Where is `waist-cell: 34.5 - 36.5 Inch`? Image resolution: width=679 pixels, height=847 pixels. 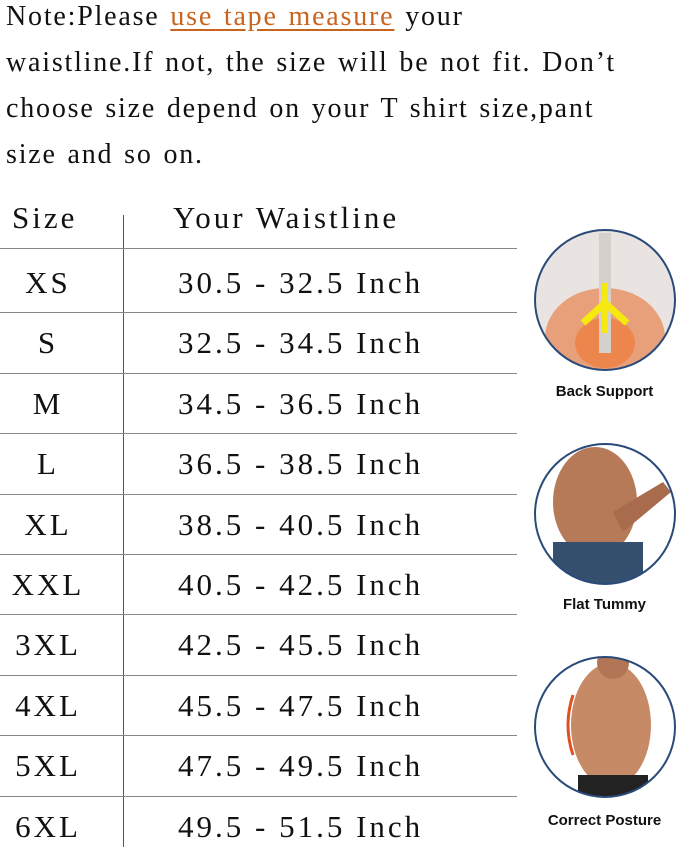 waist-cell: 34.5 - 36.5 Inch is located at coordinates (301, 403).